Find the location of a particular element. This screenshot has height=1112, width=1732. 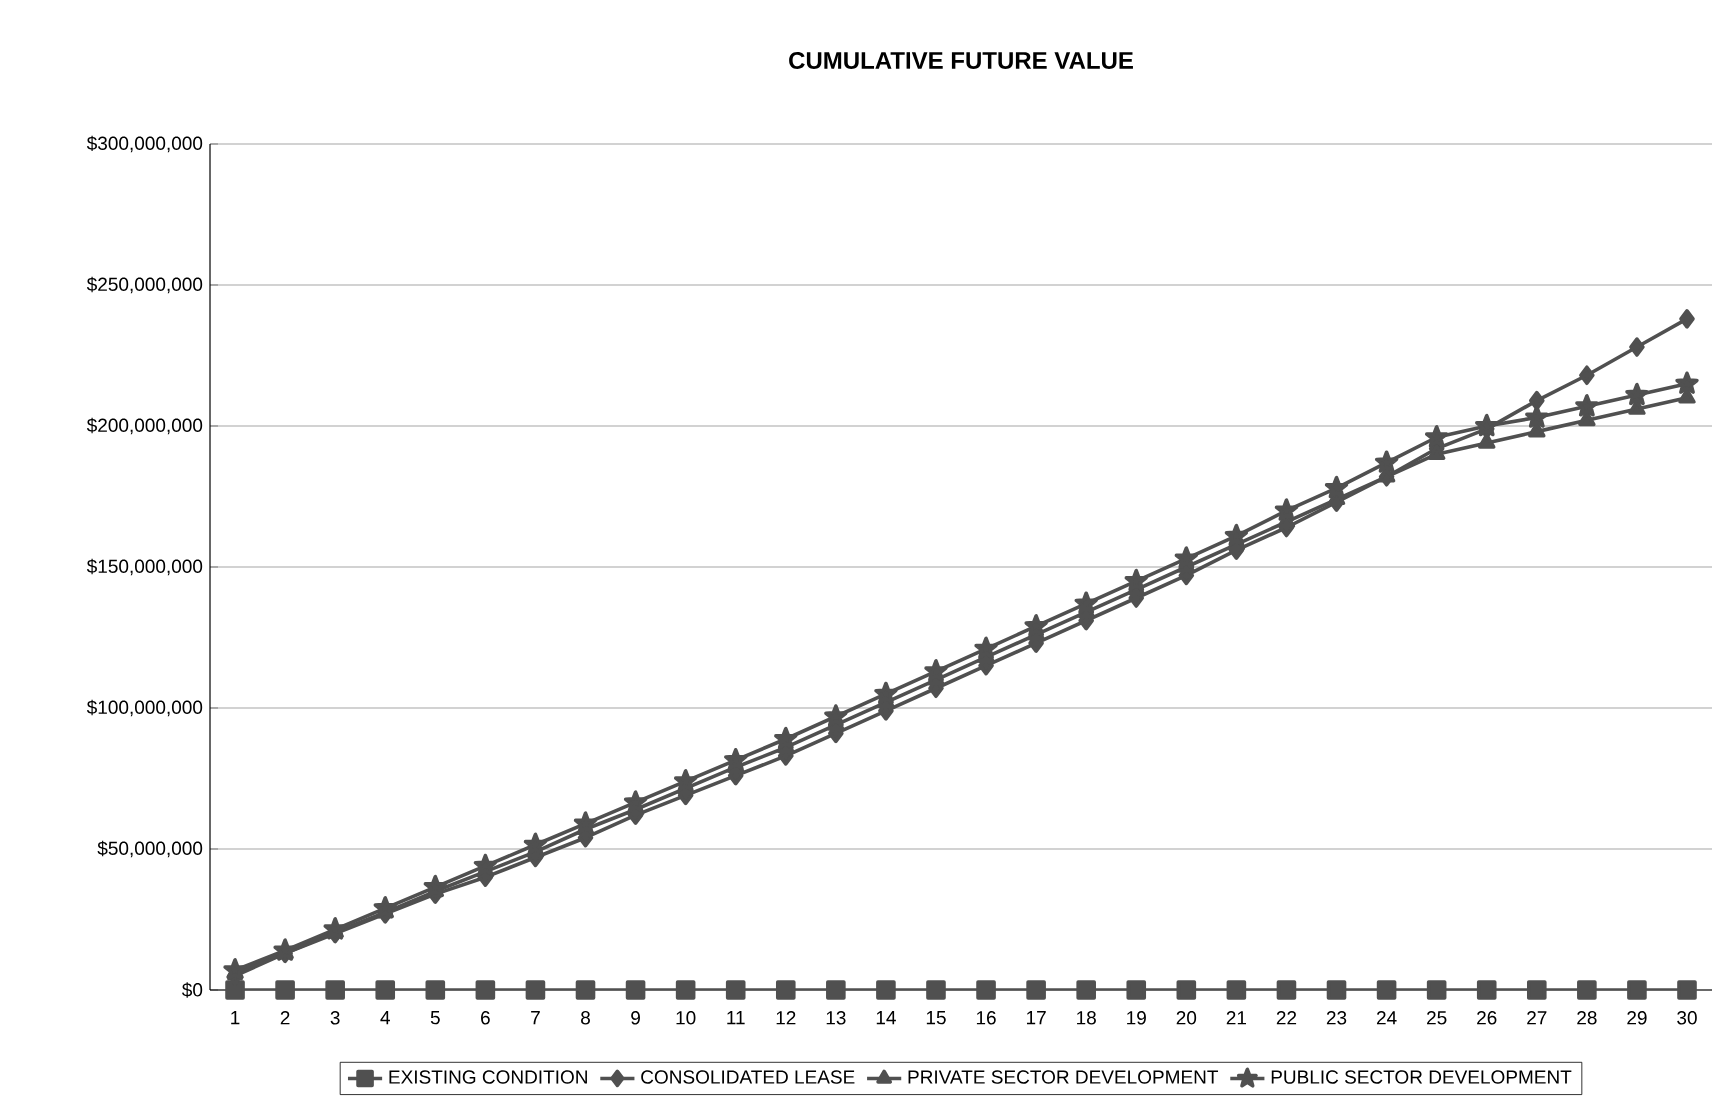

chart-title: CUMULATIVE FUTURE VALUE is located at coordinates (961, 60).